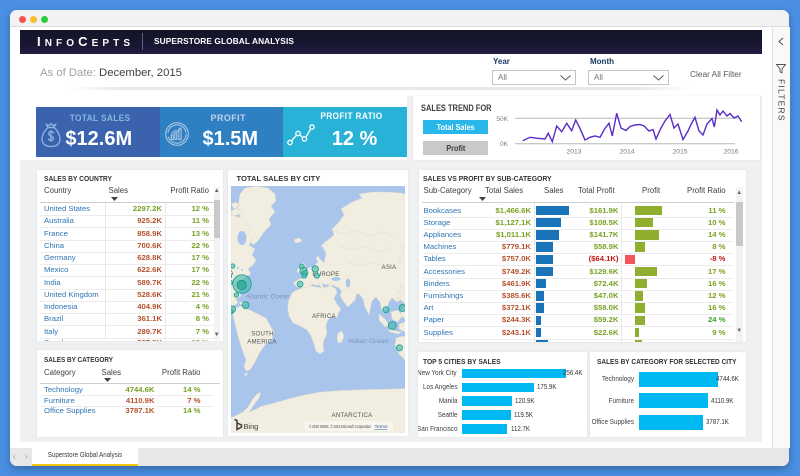 This screenshot has width=800, height=476. Describe the element at coordinates (730, 152) in the screenshot. I see `svg-text: 2016` at that location.